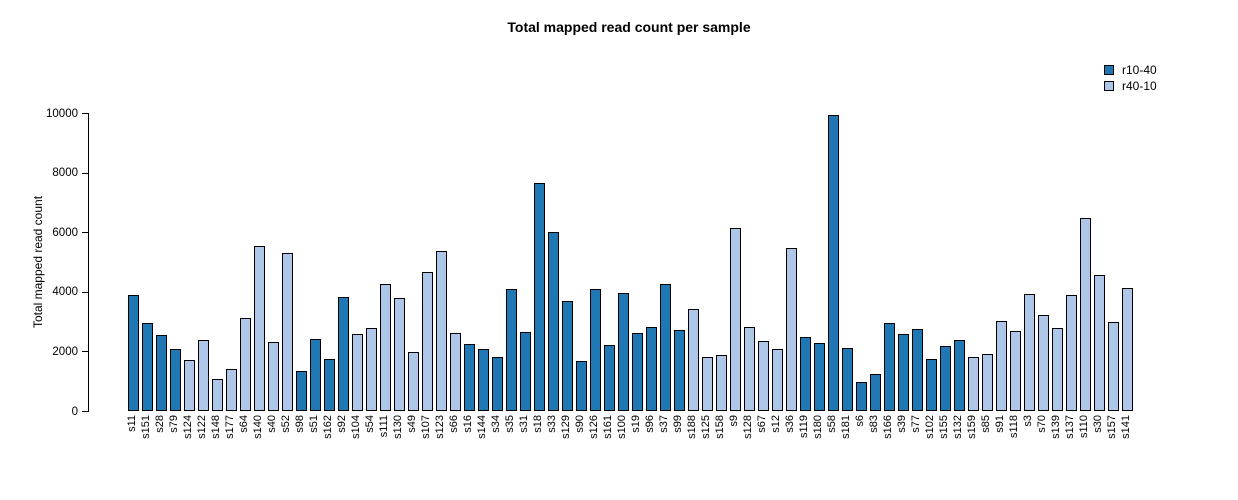 Image resolution: width=1238 pixels, height=500 pixels. Describe the element at coordinates (889, 276) in the screenshot. I see `bar-column: s166` at that location.